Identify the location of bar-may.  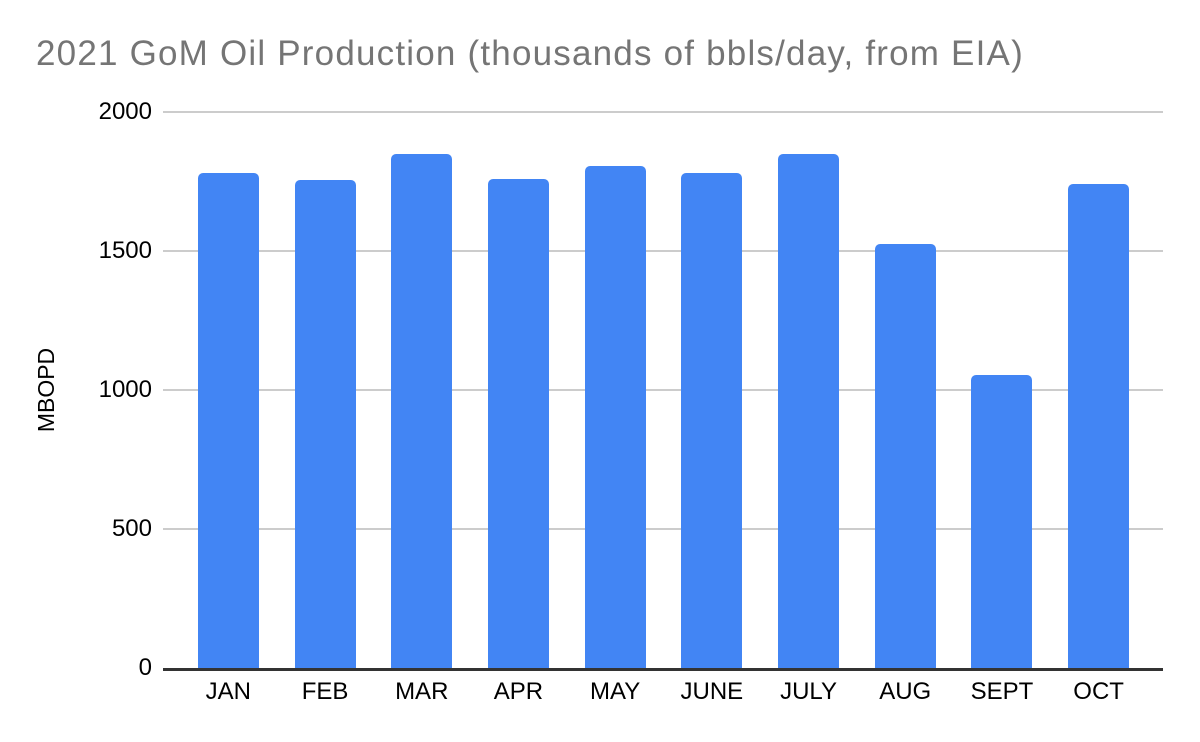
(615, 417).